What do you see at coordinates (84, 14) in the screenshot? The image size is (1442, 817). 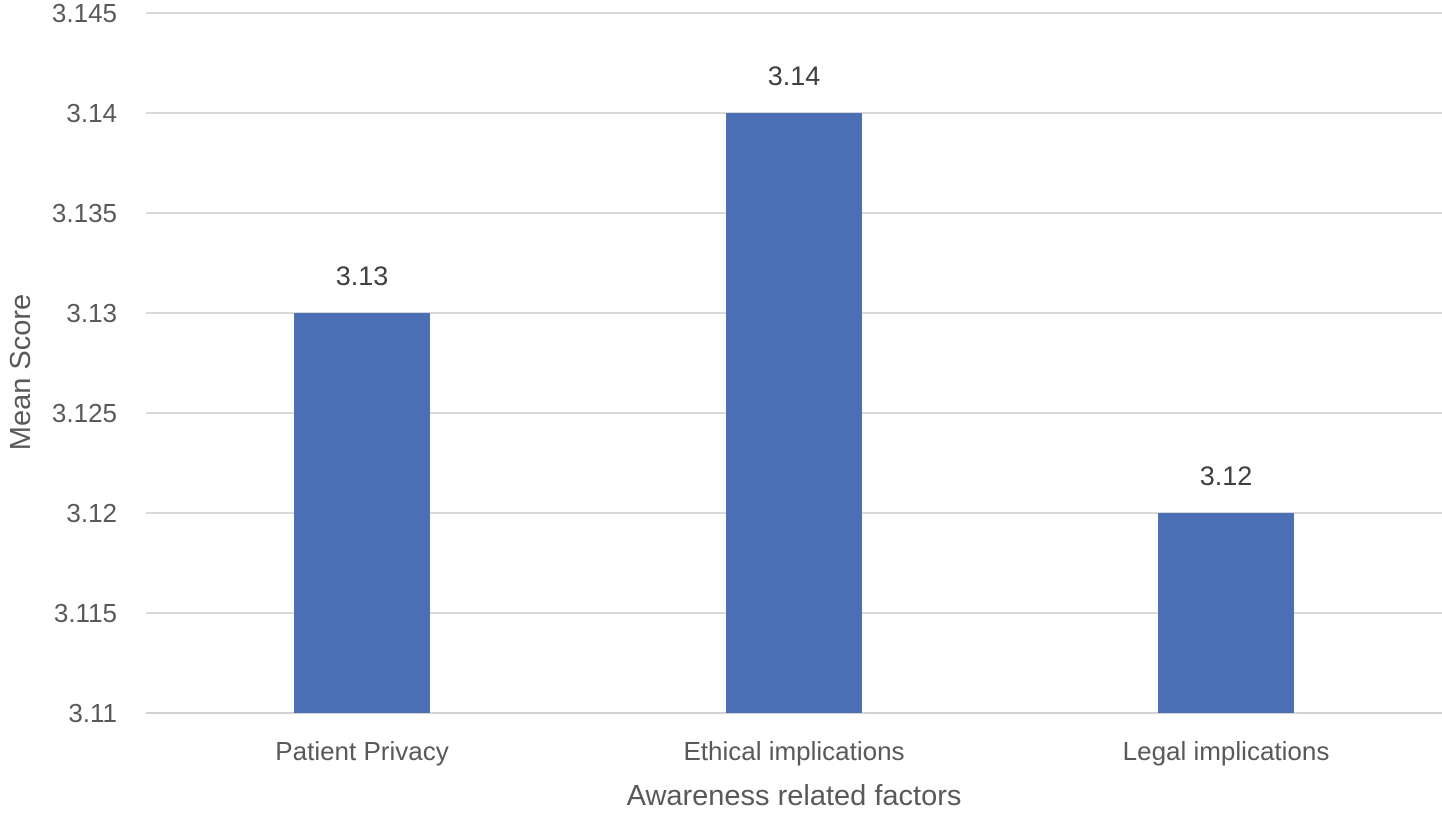 I see `y-tick-label: 3.145` at bounding box center [84, 14].